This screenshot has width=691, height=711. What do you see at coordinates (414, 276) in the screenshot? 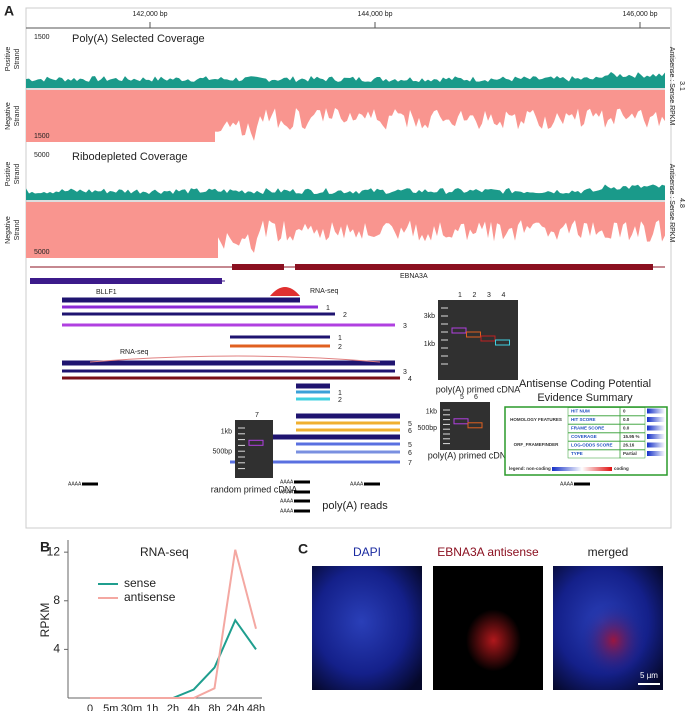
I see `gene-label: EBNA3A` at bounding box center [414, 276].